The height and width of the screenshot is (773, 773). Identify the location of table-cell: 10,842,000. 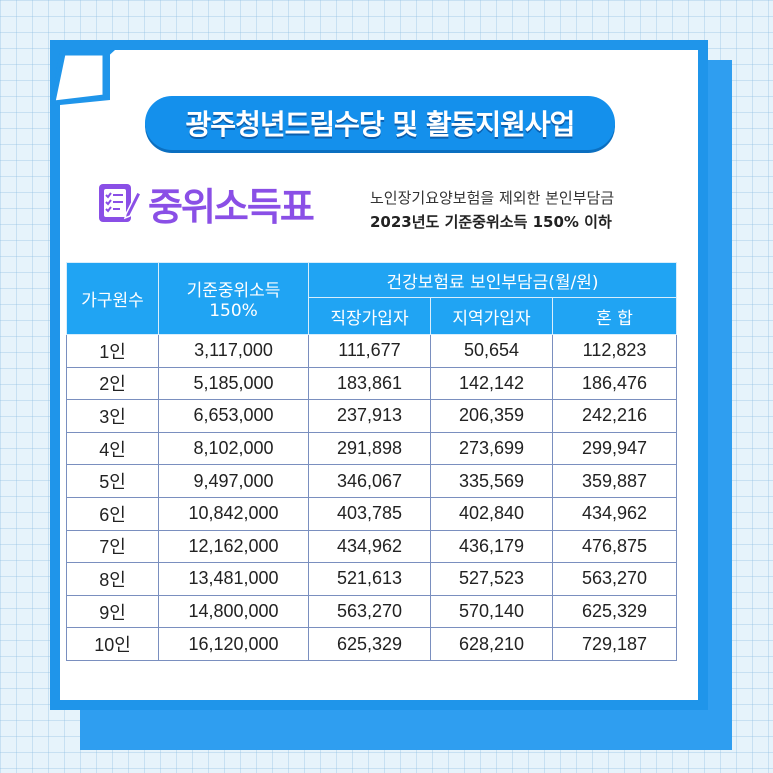
(233, 513).